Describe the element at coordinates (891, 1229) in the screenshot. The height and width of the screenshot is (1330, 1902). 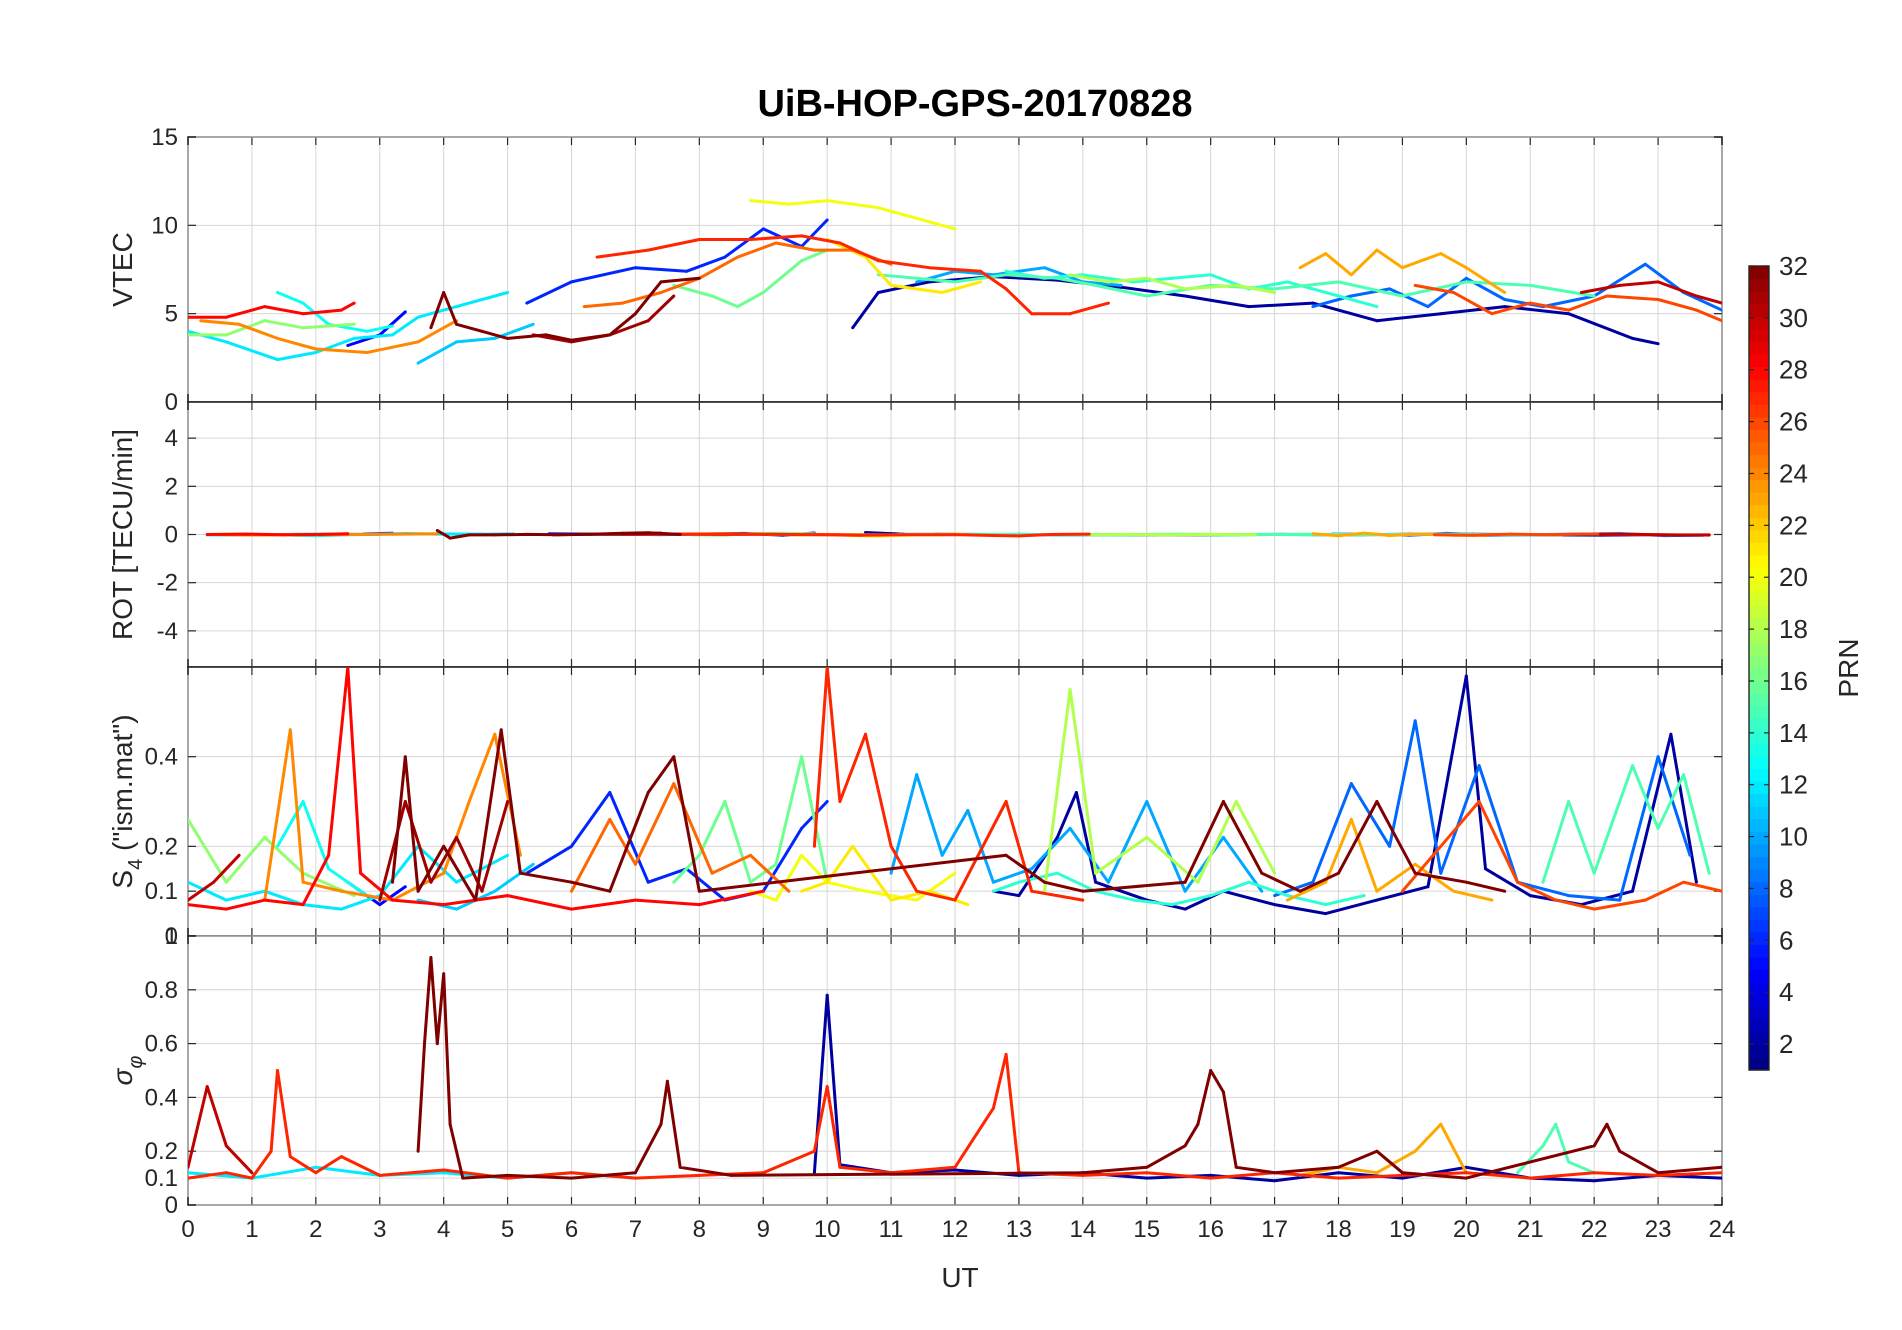
I see `x-tick-label: 11` at that location.